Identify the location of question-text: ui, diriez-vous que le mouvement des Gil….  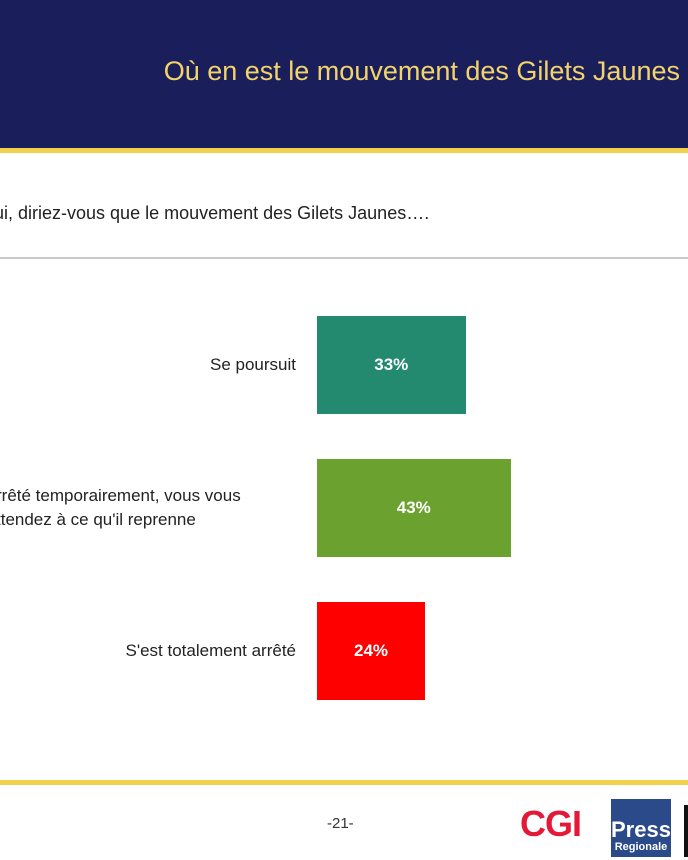
(215, 213).